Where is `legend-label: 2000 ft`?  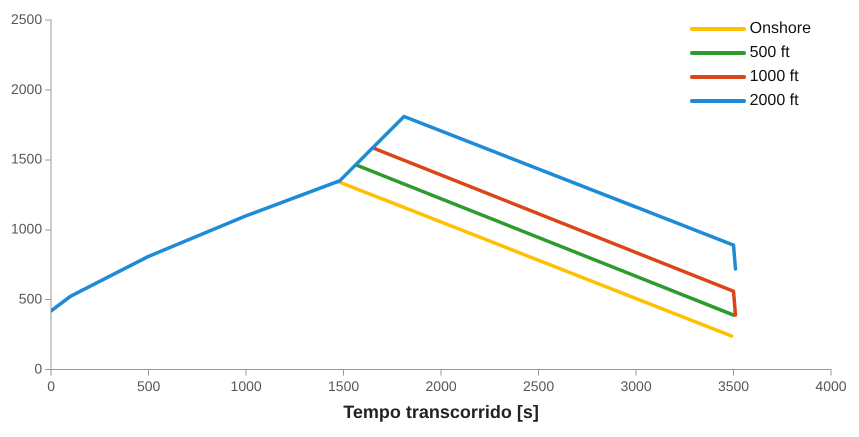
legend-label: 2000 ft is located at coordinates (774, 101).